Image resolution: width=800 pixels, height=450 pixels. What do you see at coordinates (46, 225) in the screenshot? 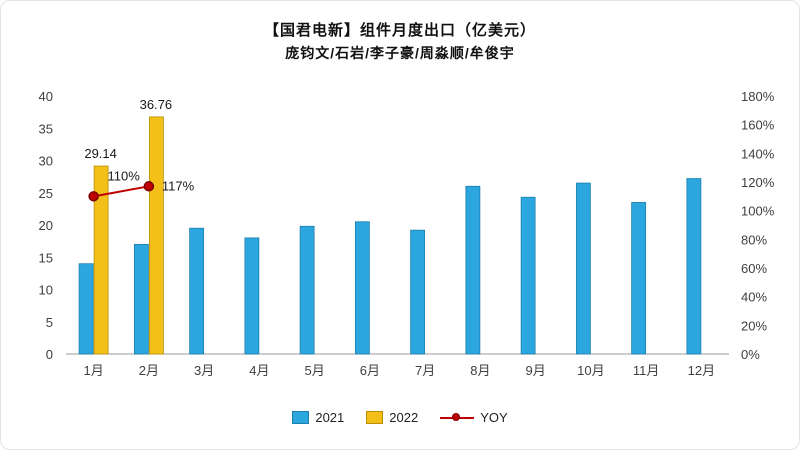
I see `left-axis-tick: 20` at bounding box center [46, 225].